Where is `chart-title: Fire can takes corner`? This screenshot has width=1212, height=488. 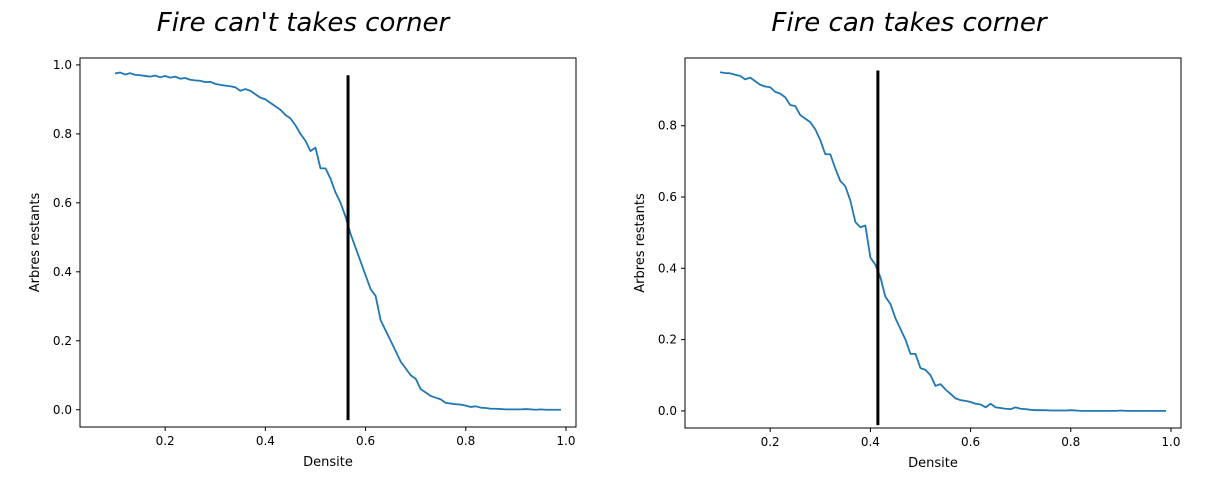
chart-title: Fire can takes corner is located at coordinates (909, 23).